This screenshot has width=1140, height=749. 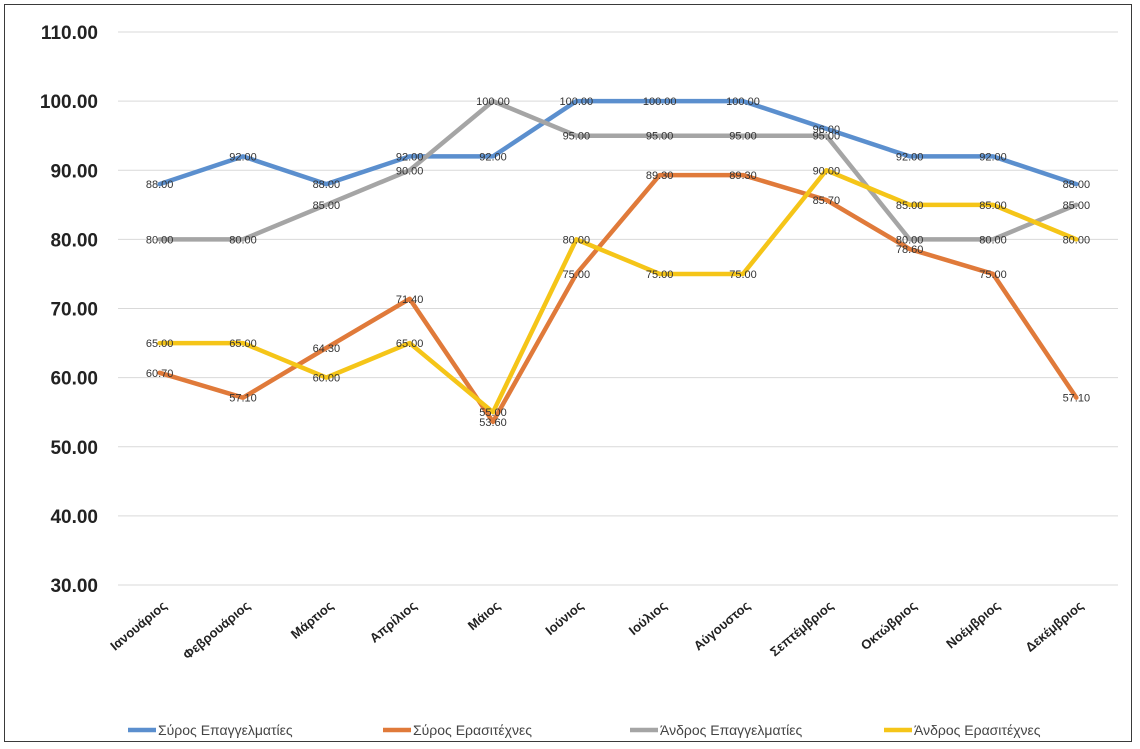 I want to click on y-tick-label: 30.00, so click(x=74, y=586).